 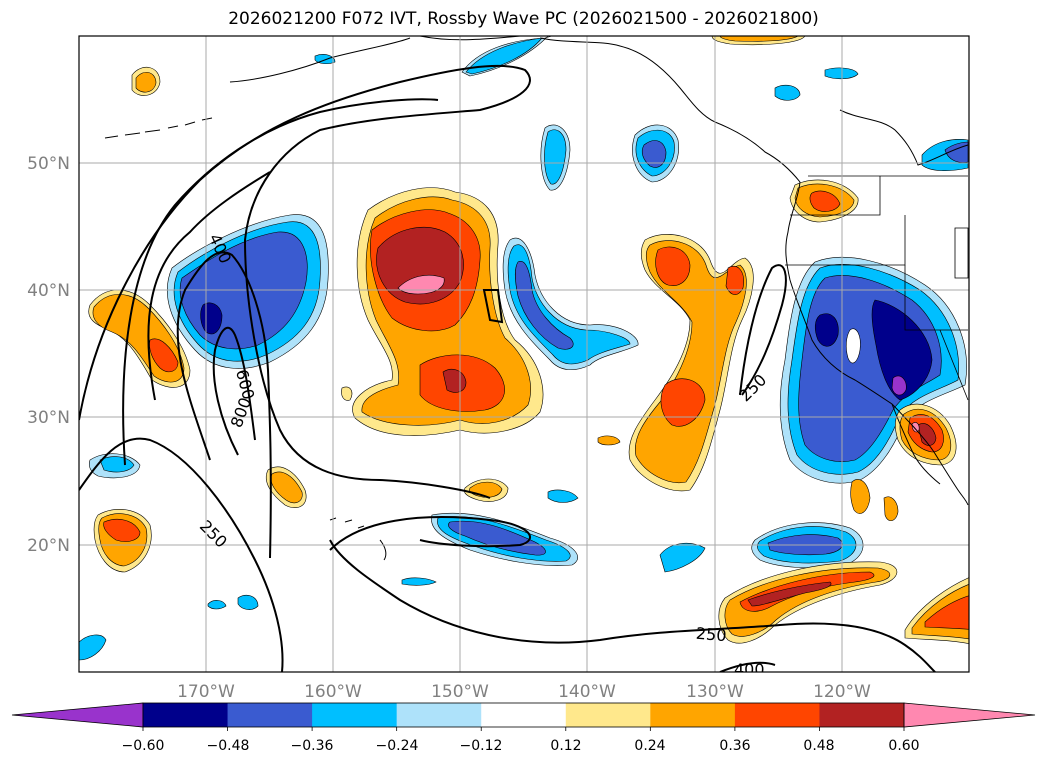 What do you see at coordinates (544, 305) in the screenshot?
I see `negative-anomaly-mid-royal` at bounding box center [544, 305].